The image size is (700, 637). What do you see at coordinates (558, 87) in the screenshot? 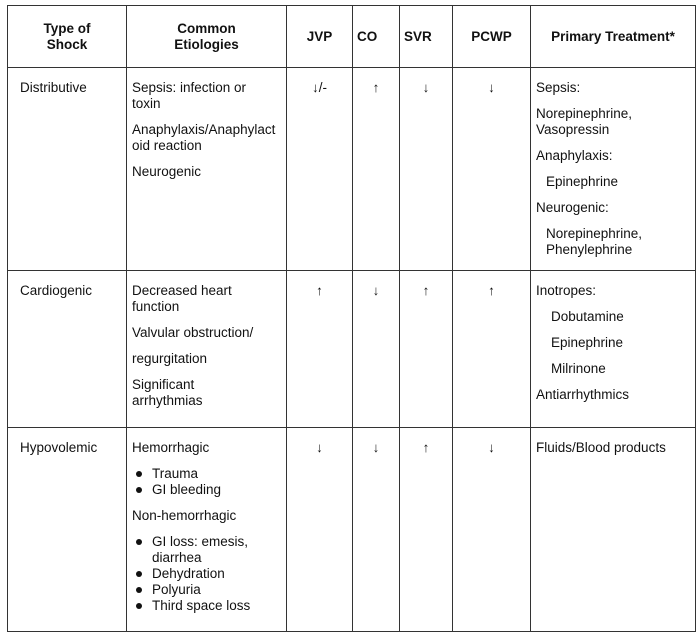
I see `treatment-heading: Sepsis:` at bounding box center [558, 87].